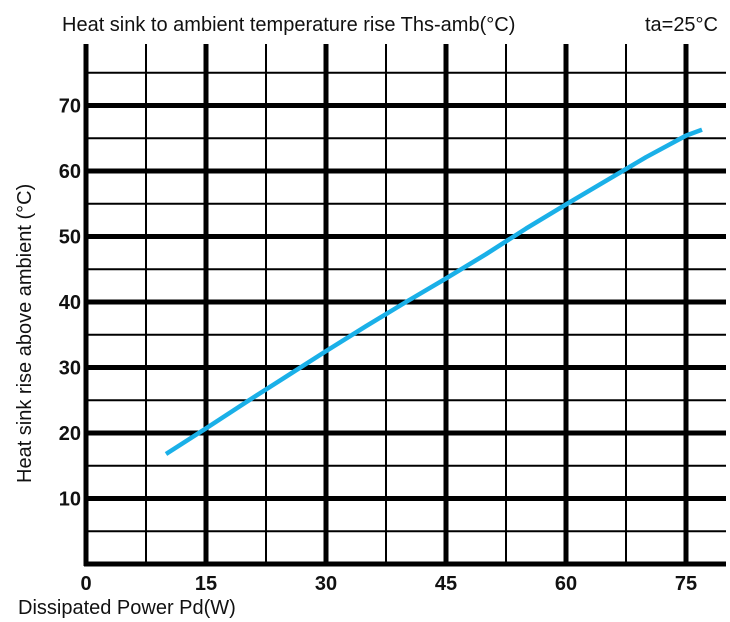 Image resolution: width=730 pixels, height=622 pixels. Describe the element at coordinates (25, 333) in the screenshot. I see `y-axis-label: Heat sink rise above ambient (°C)` at that location.